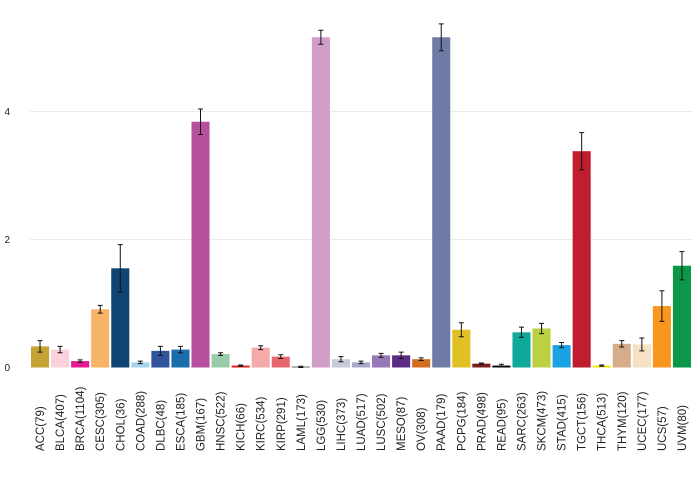 Image resolution: width=700 pixels, height=480 pixels. I want to click on bar-OV(308), so click(421, 363).